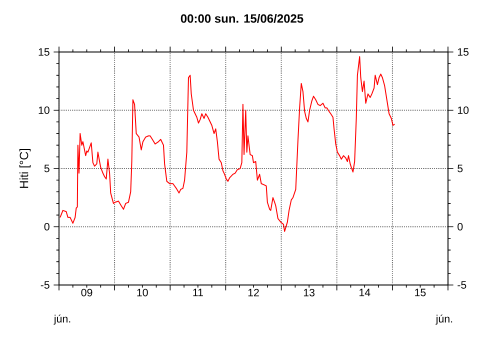 This screenshot has width=480, height=360. Describe the element at coordinates (45, 285) in the screenshot. I see `y-tick-label: -5` at that location.